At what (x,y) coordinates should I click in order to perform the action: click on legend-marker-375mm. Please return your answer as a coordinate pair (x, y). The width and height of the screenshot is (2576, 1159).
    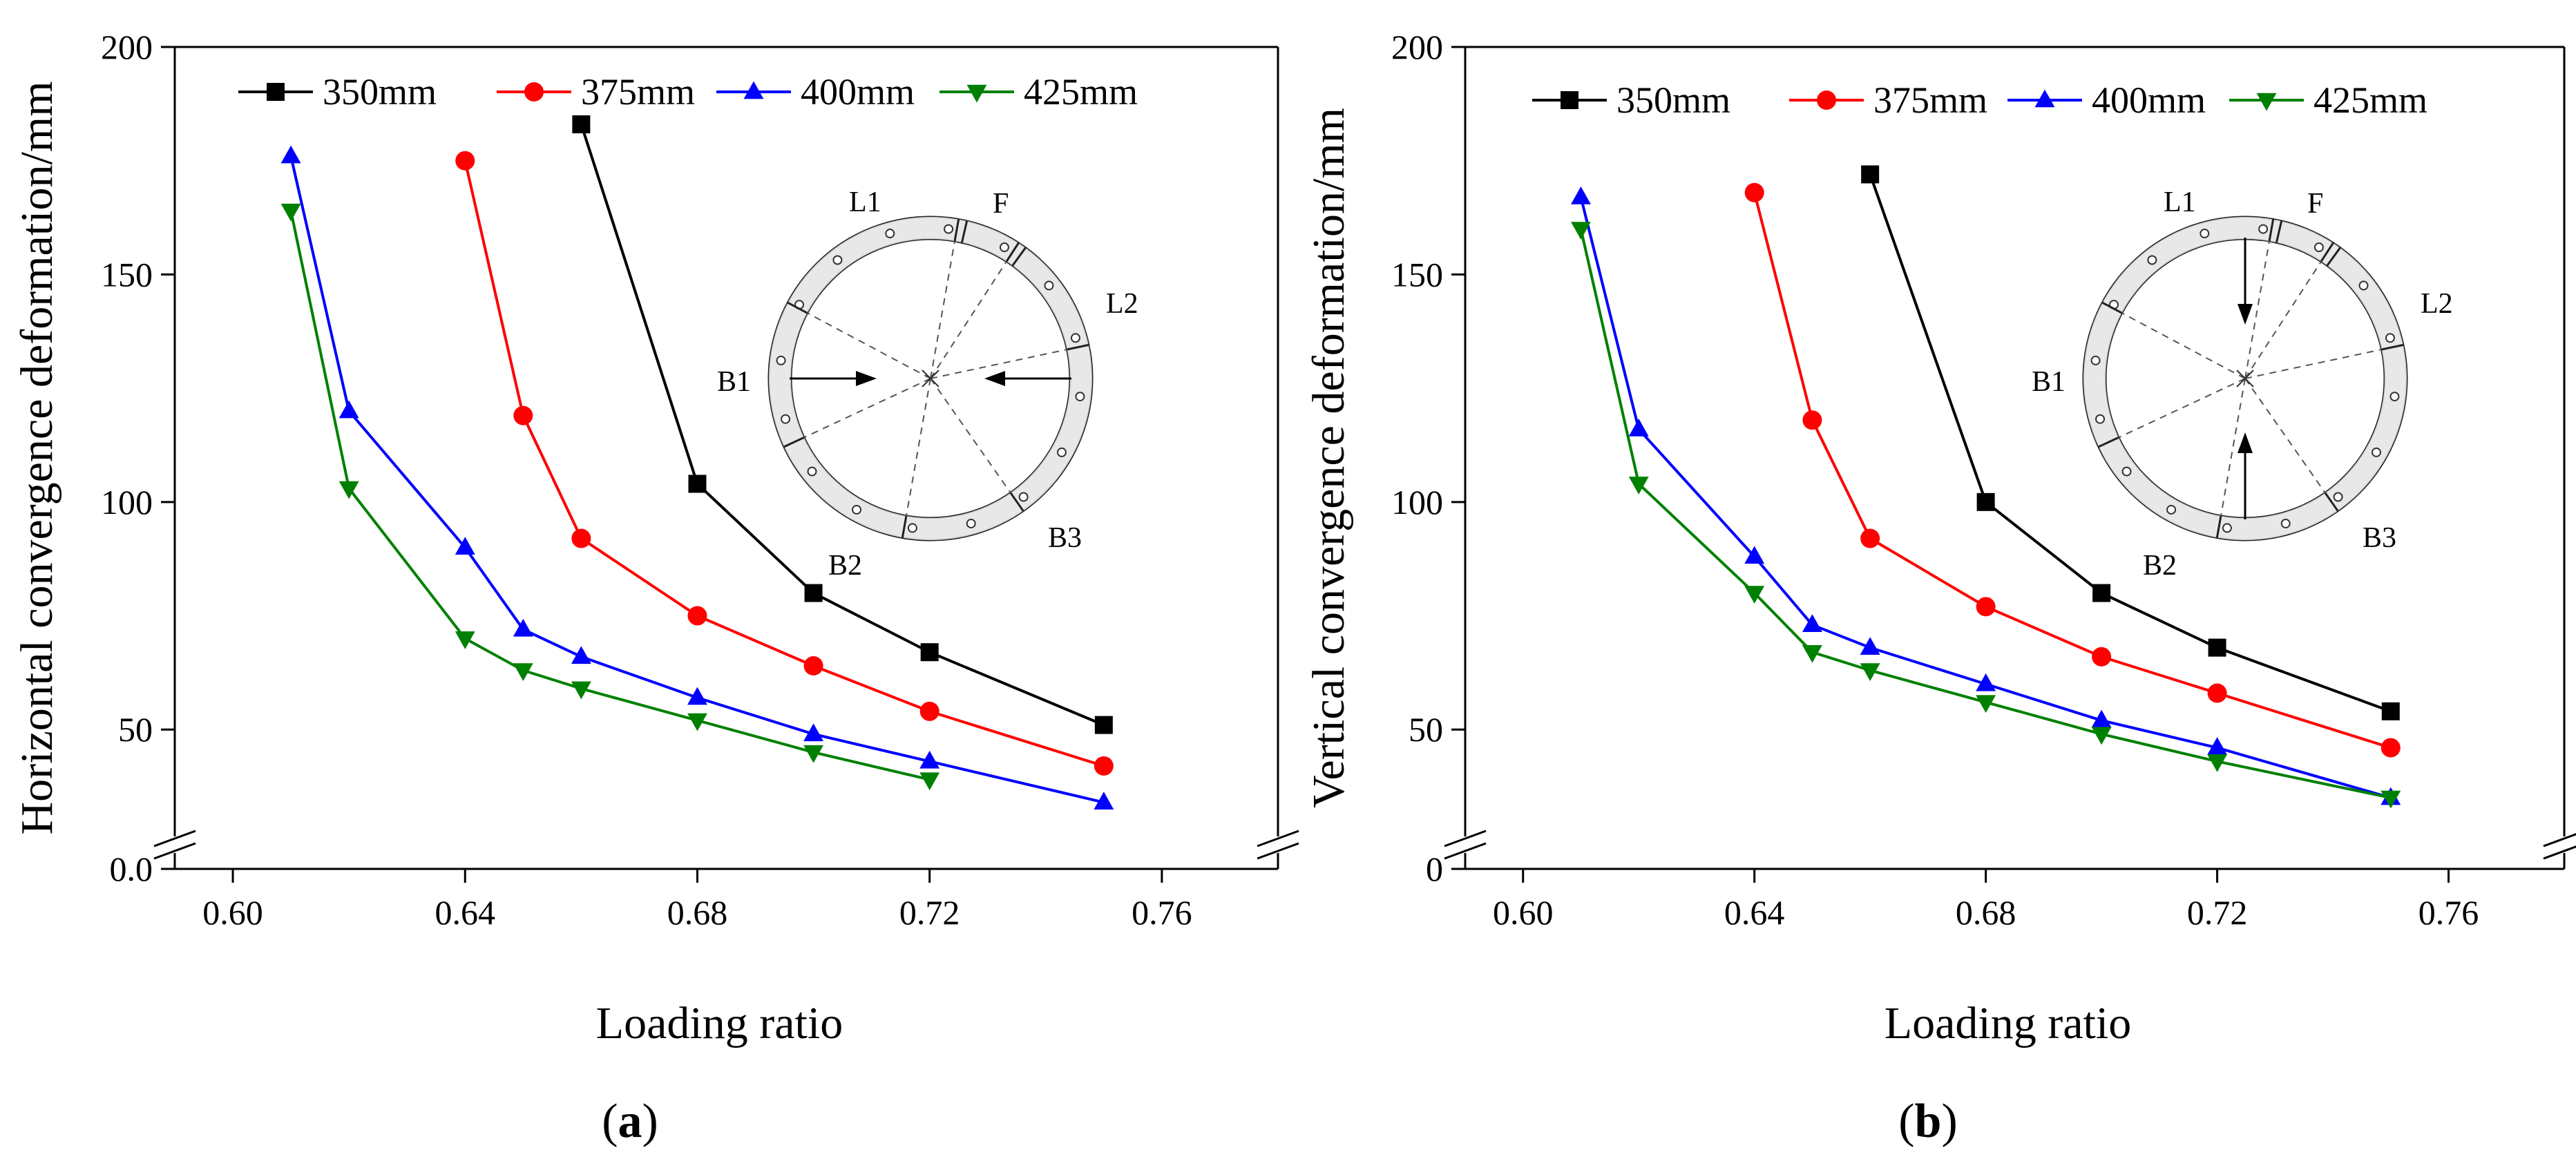
    Looking at the image, I should click on (1827, 100).